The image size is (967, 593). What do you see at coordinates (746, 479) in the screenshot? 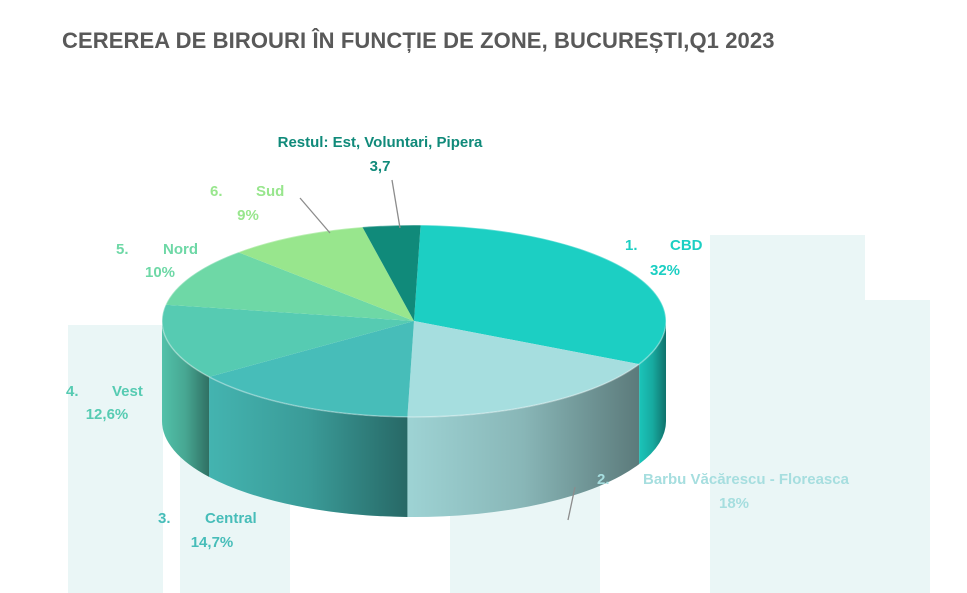
I see `slice-label-name: Barbu Văcărescu - Floreasca` at bounding box center [746, 479].